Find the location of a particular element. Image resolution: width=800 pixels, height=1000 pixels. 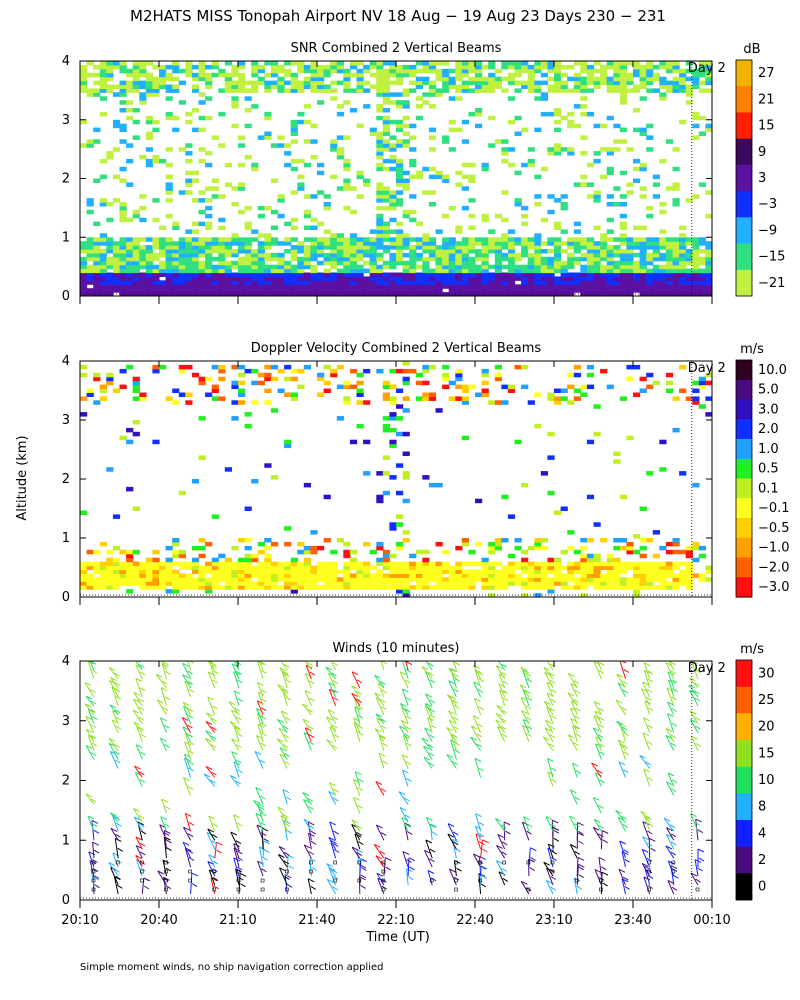

colorbar-unit: m/s is located at coordinates (752, 649).